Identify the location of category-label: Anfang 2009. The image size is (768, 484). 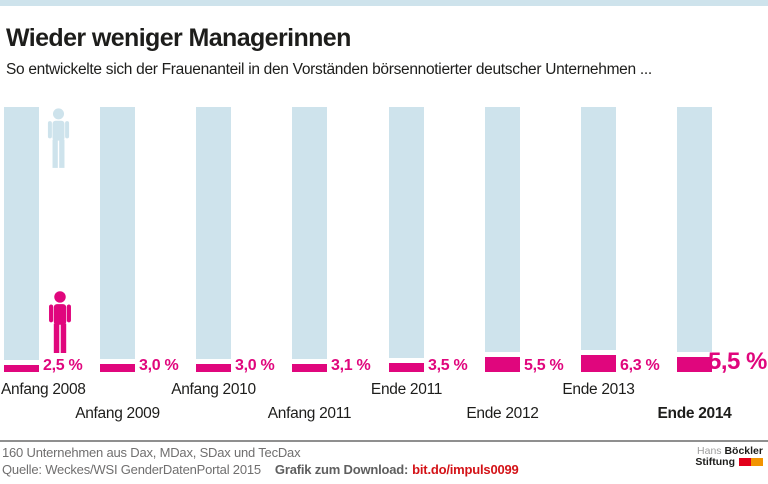
(117, 413).